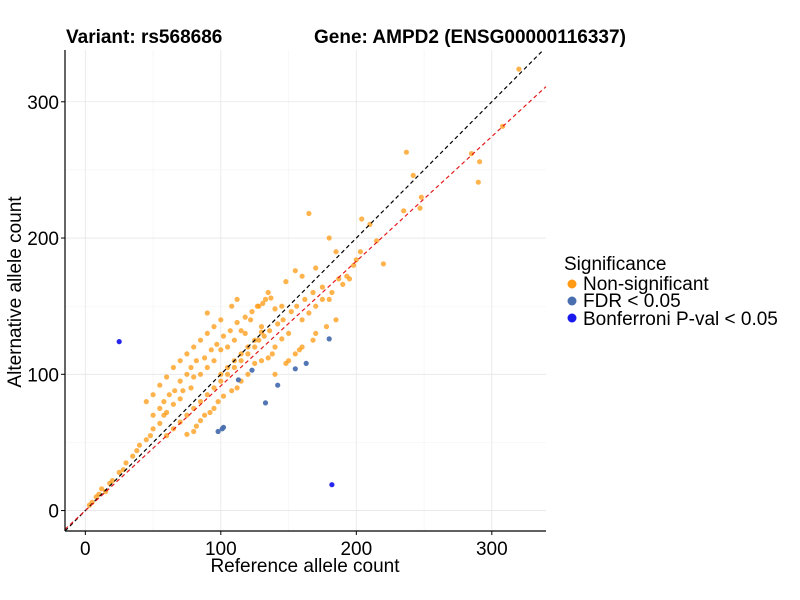 The width and height of the screenshot is (800, 600). What do you see at coordinates (572, 301) in the screenshot?
I see `legend-swatch-fdr` at bounding box center [572, 301].